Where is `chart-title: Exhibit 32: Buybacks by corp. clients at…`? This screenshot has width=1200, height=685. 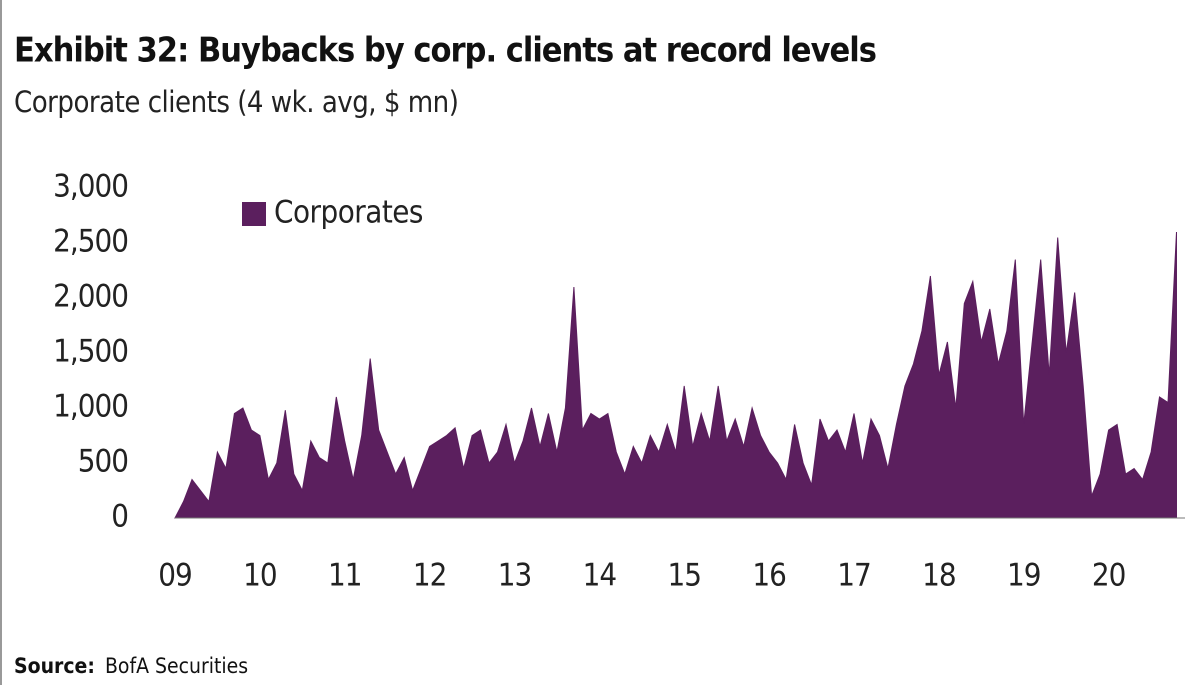
chart-title: Exhibit 32: Buybacks by corp. clients at… is located at coordinates (445, 51).